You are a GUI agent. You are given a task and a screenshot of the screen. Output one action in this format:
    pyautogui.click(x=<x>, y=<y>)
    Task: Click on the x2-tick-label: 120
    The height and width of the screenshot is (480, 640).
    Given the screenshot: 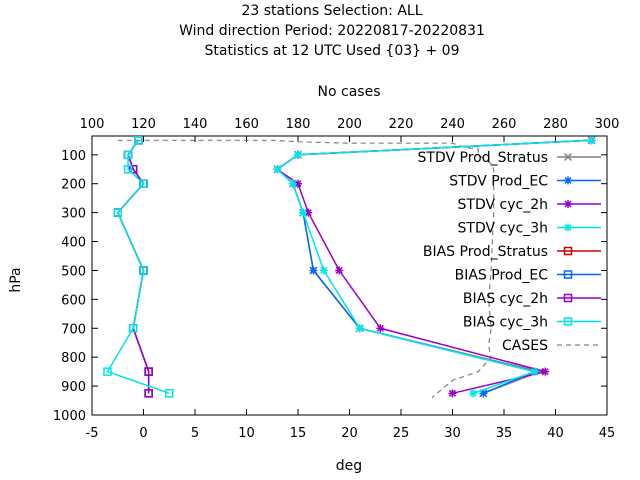 What is the action you would take?
    pyautogui.click(x=143, y=124)
    